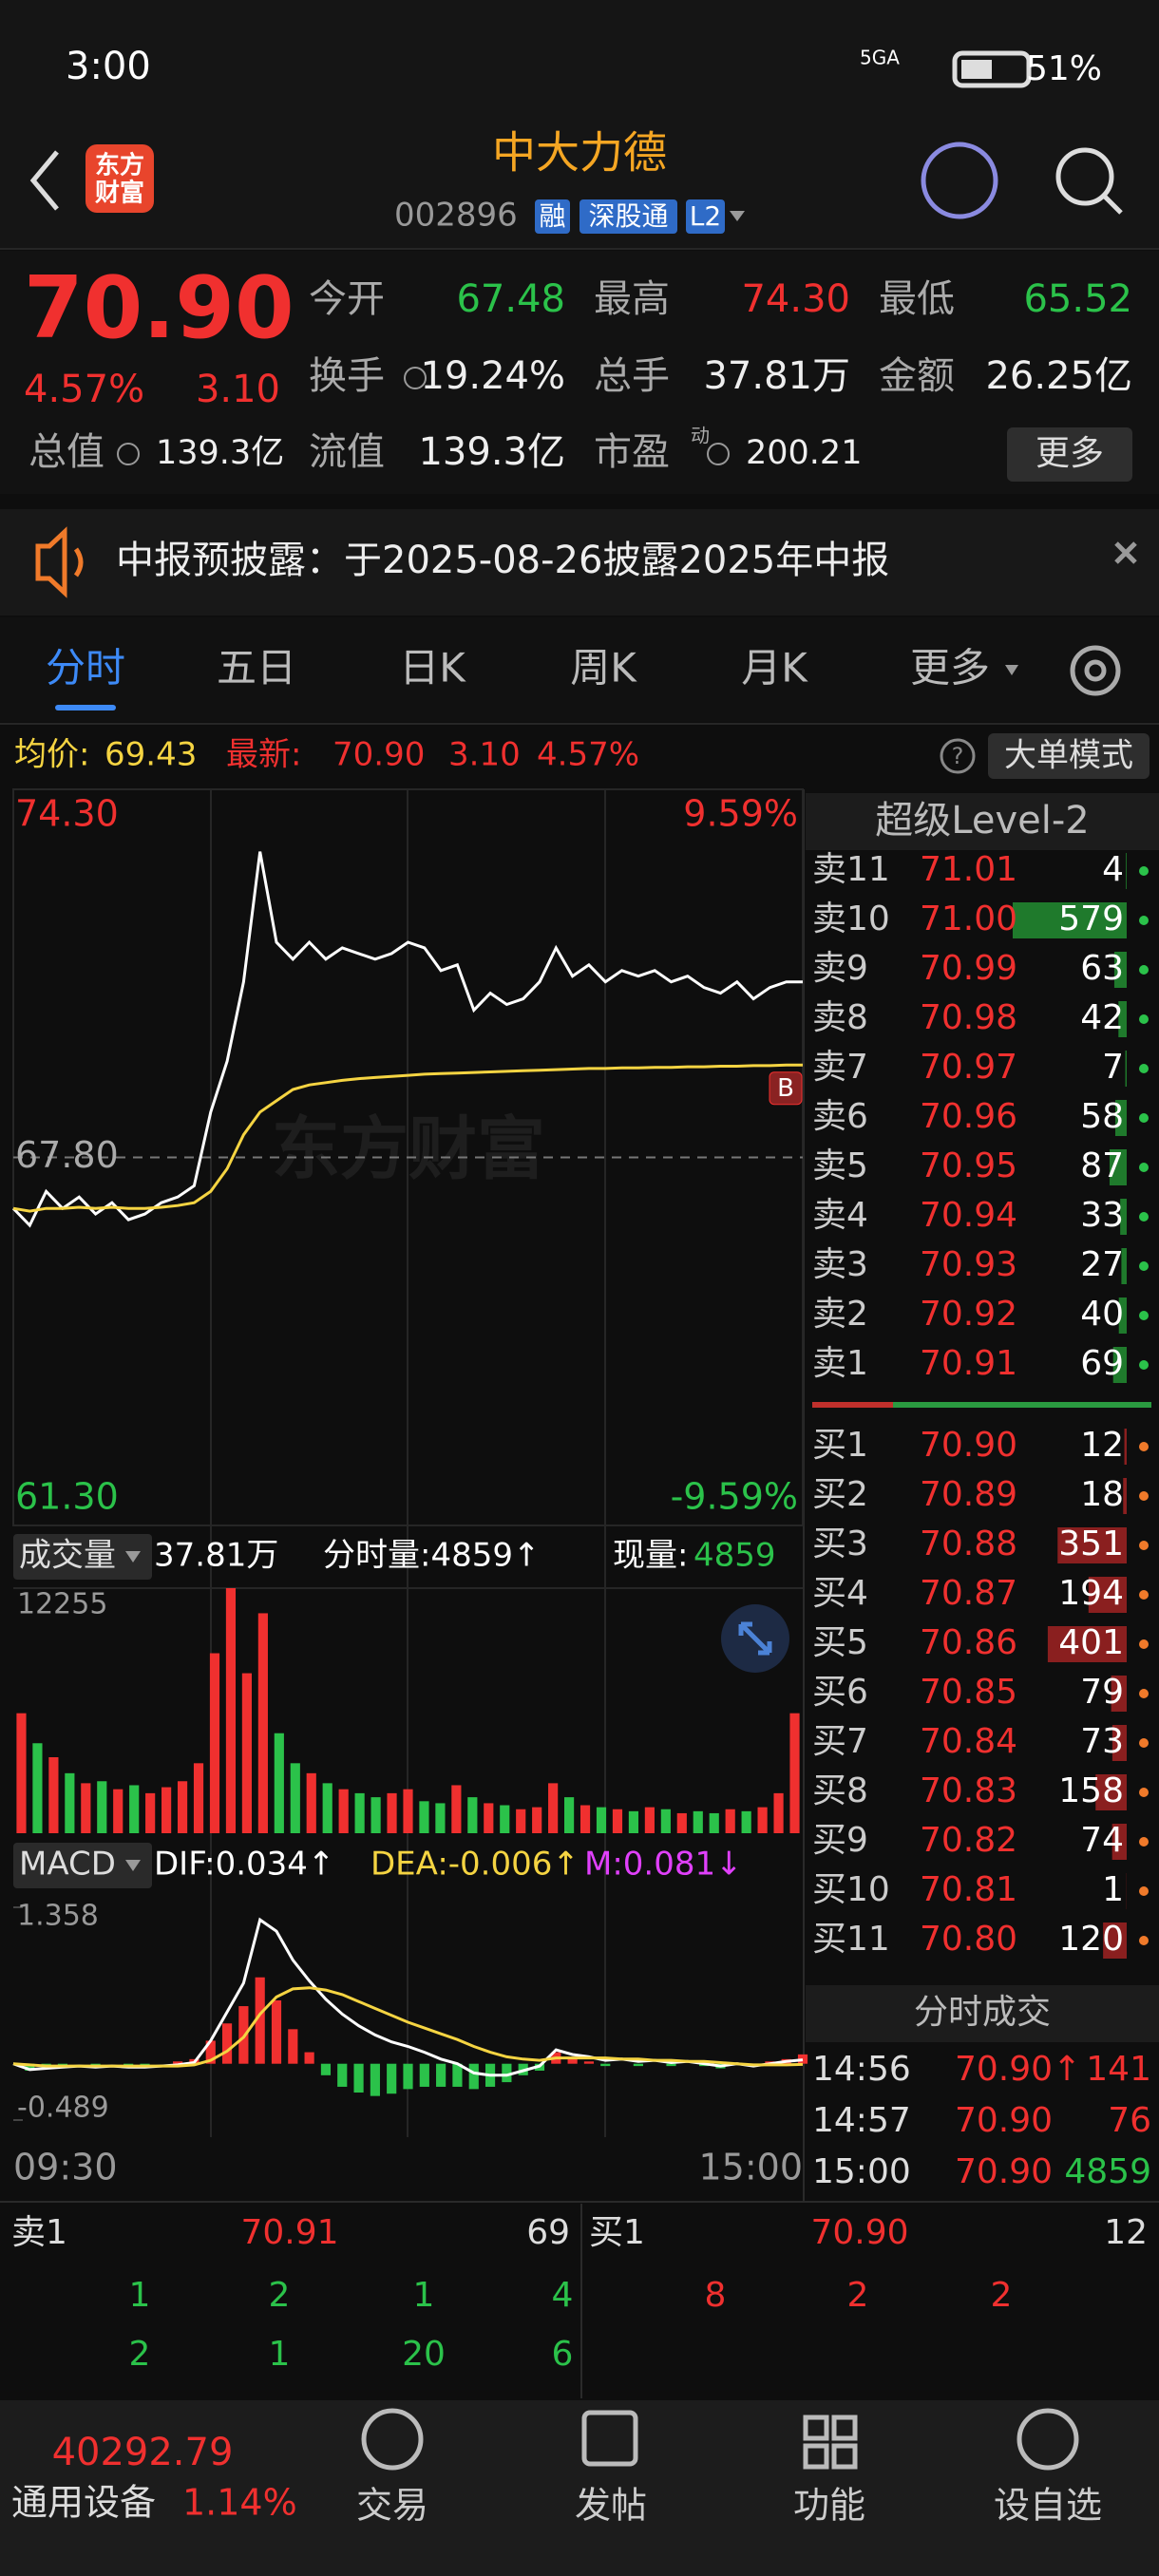 The image size is (1159, 2576). What do you see at coordinates (392, 2439) in the screenshot?
I see `trade-icon` at bounding box center [392, 2439].